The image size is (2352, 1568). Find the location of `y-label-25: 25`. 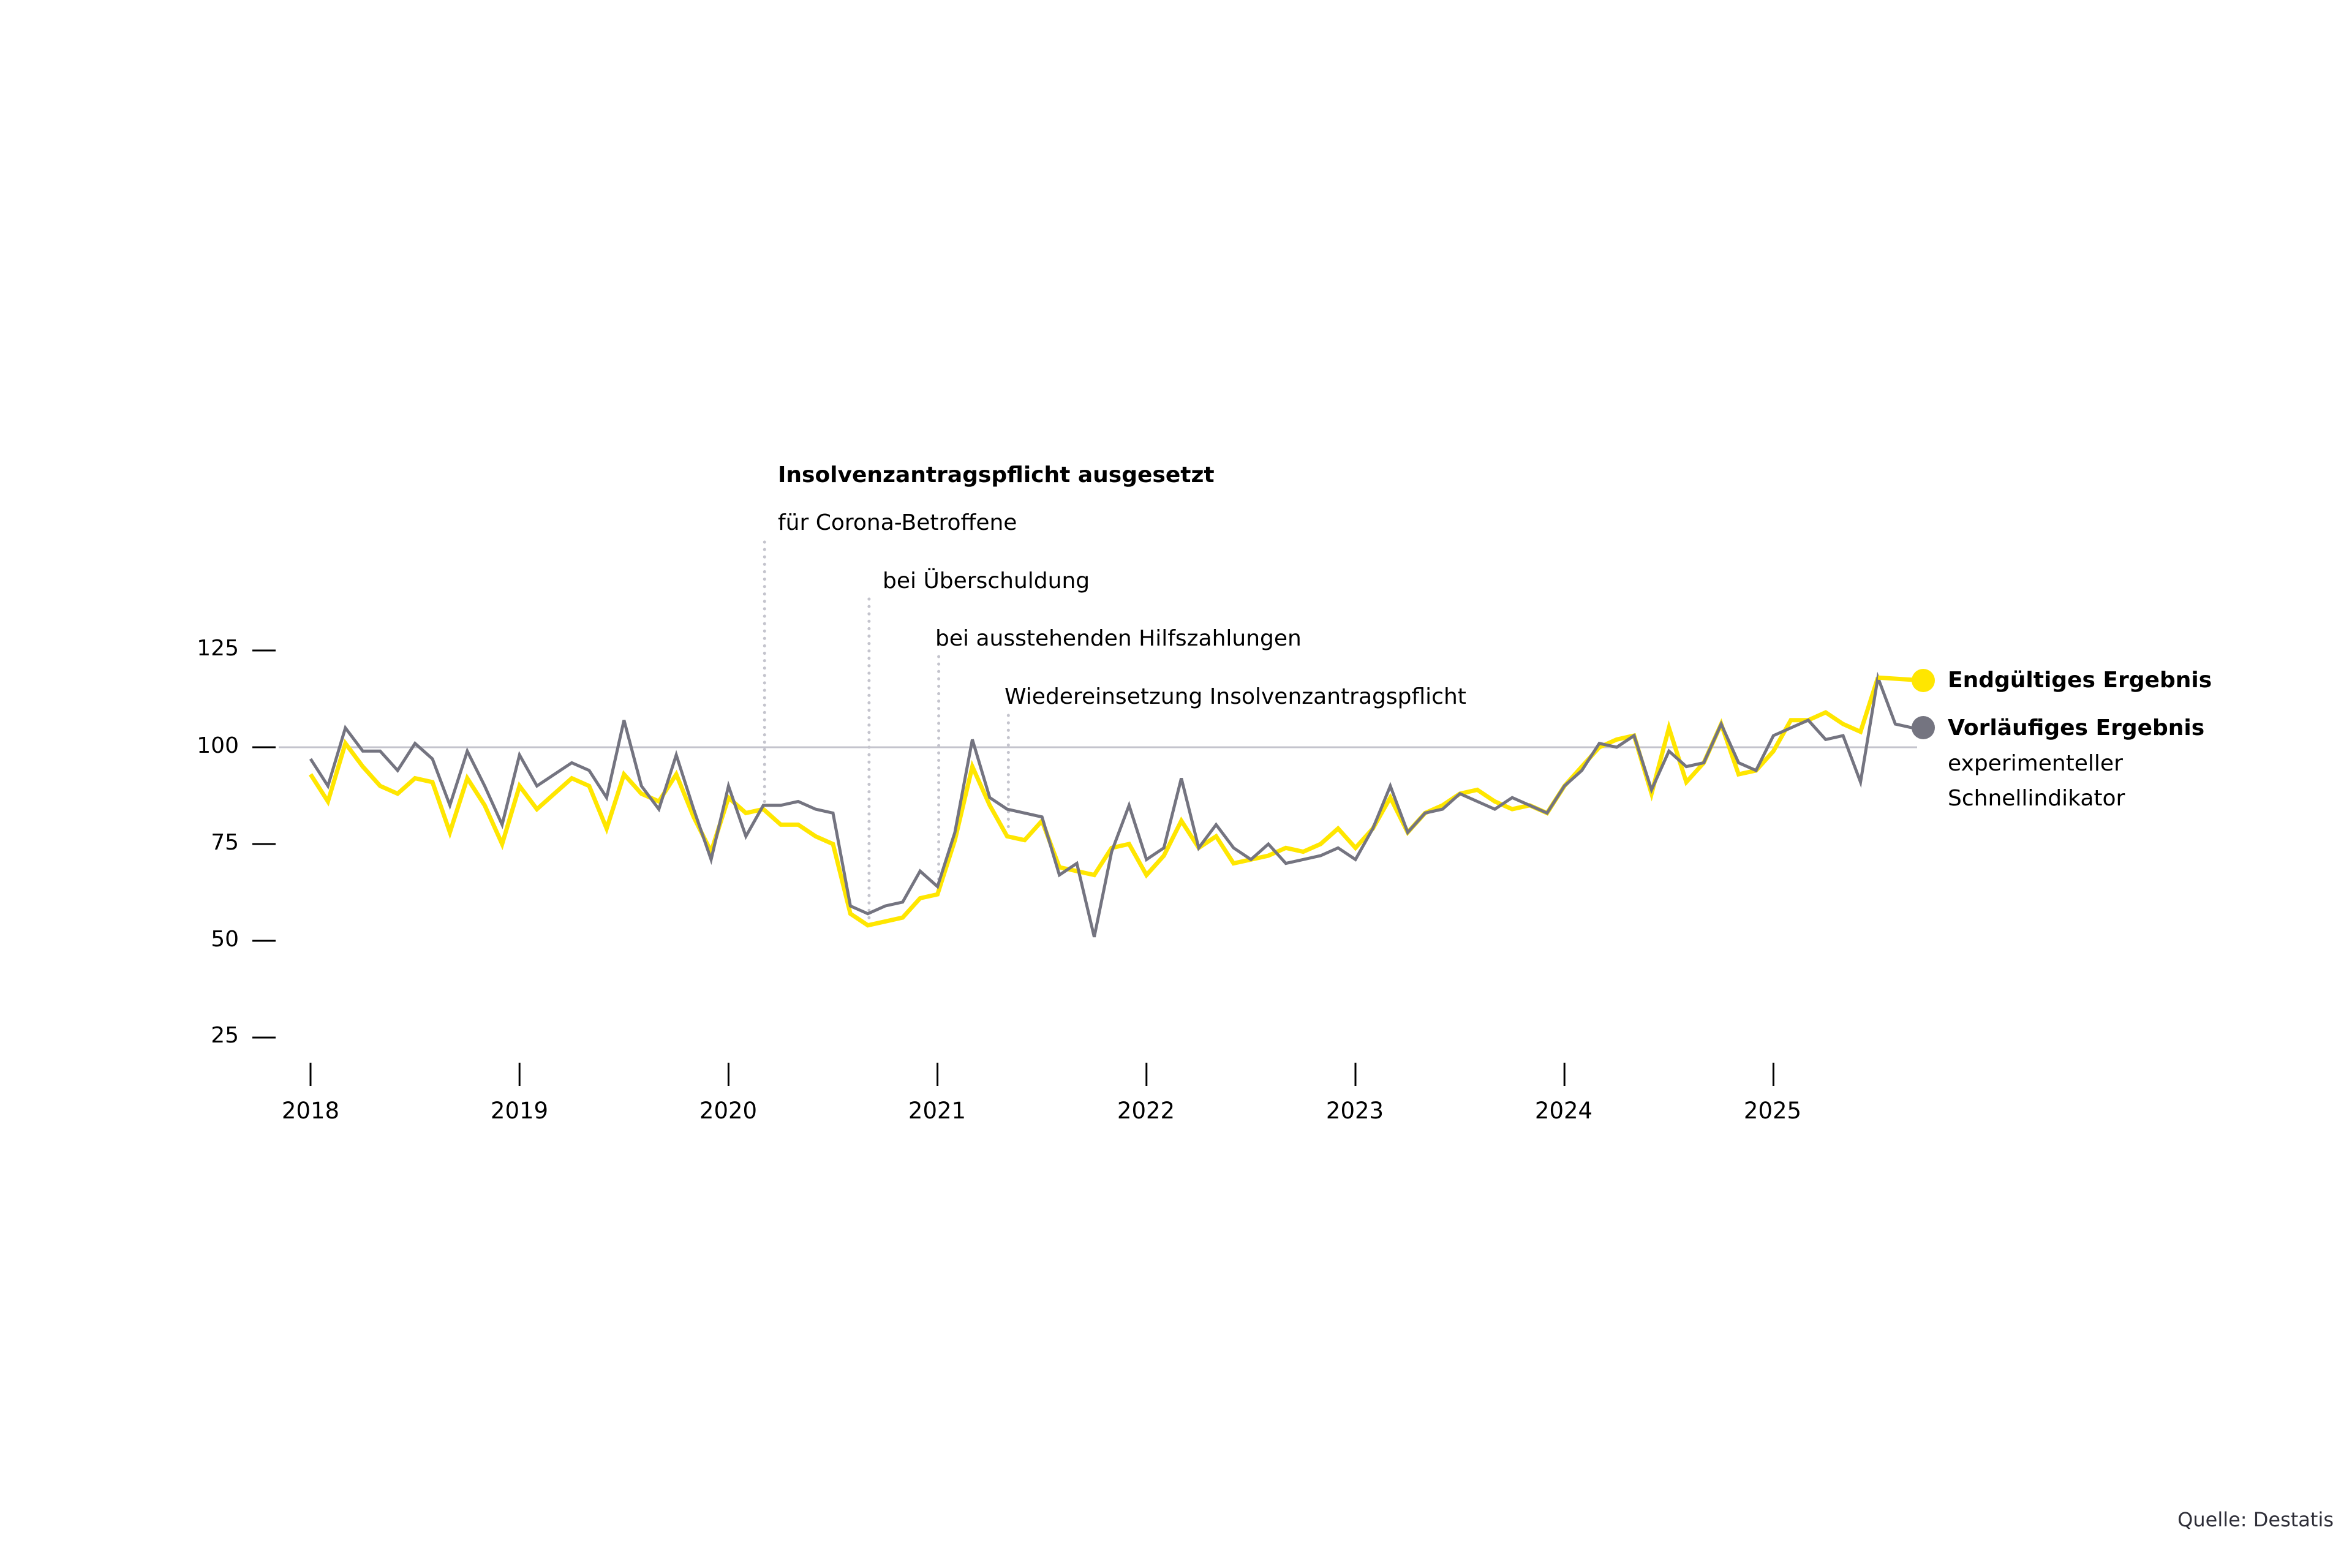

y-label-25: 25 is located at coordinates (225, 1036).